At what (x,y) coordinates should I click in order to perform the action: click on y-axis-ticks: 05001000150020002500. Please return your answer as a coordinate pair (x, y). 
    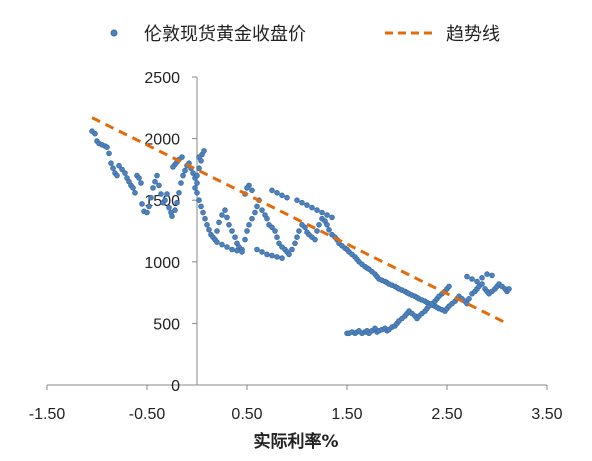
    Looking at the image, I should click on (170, 232).